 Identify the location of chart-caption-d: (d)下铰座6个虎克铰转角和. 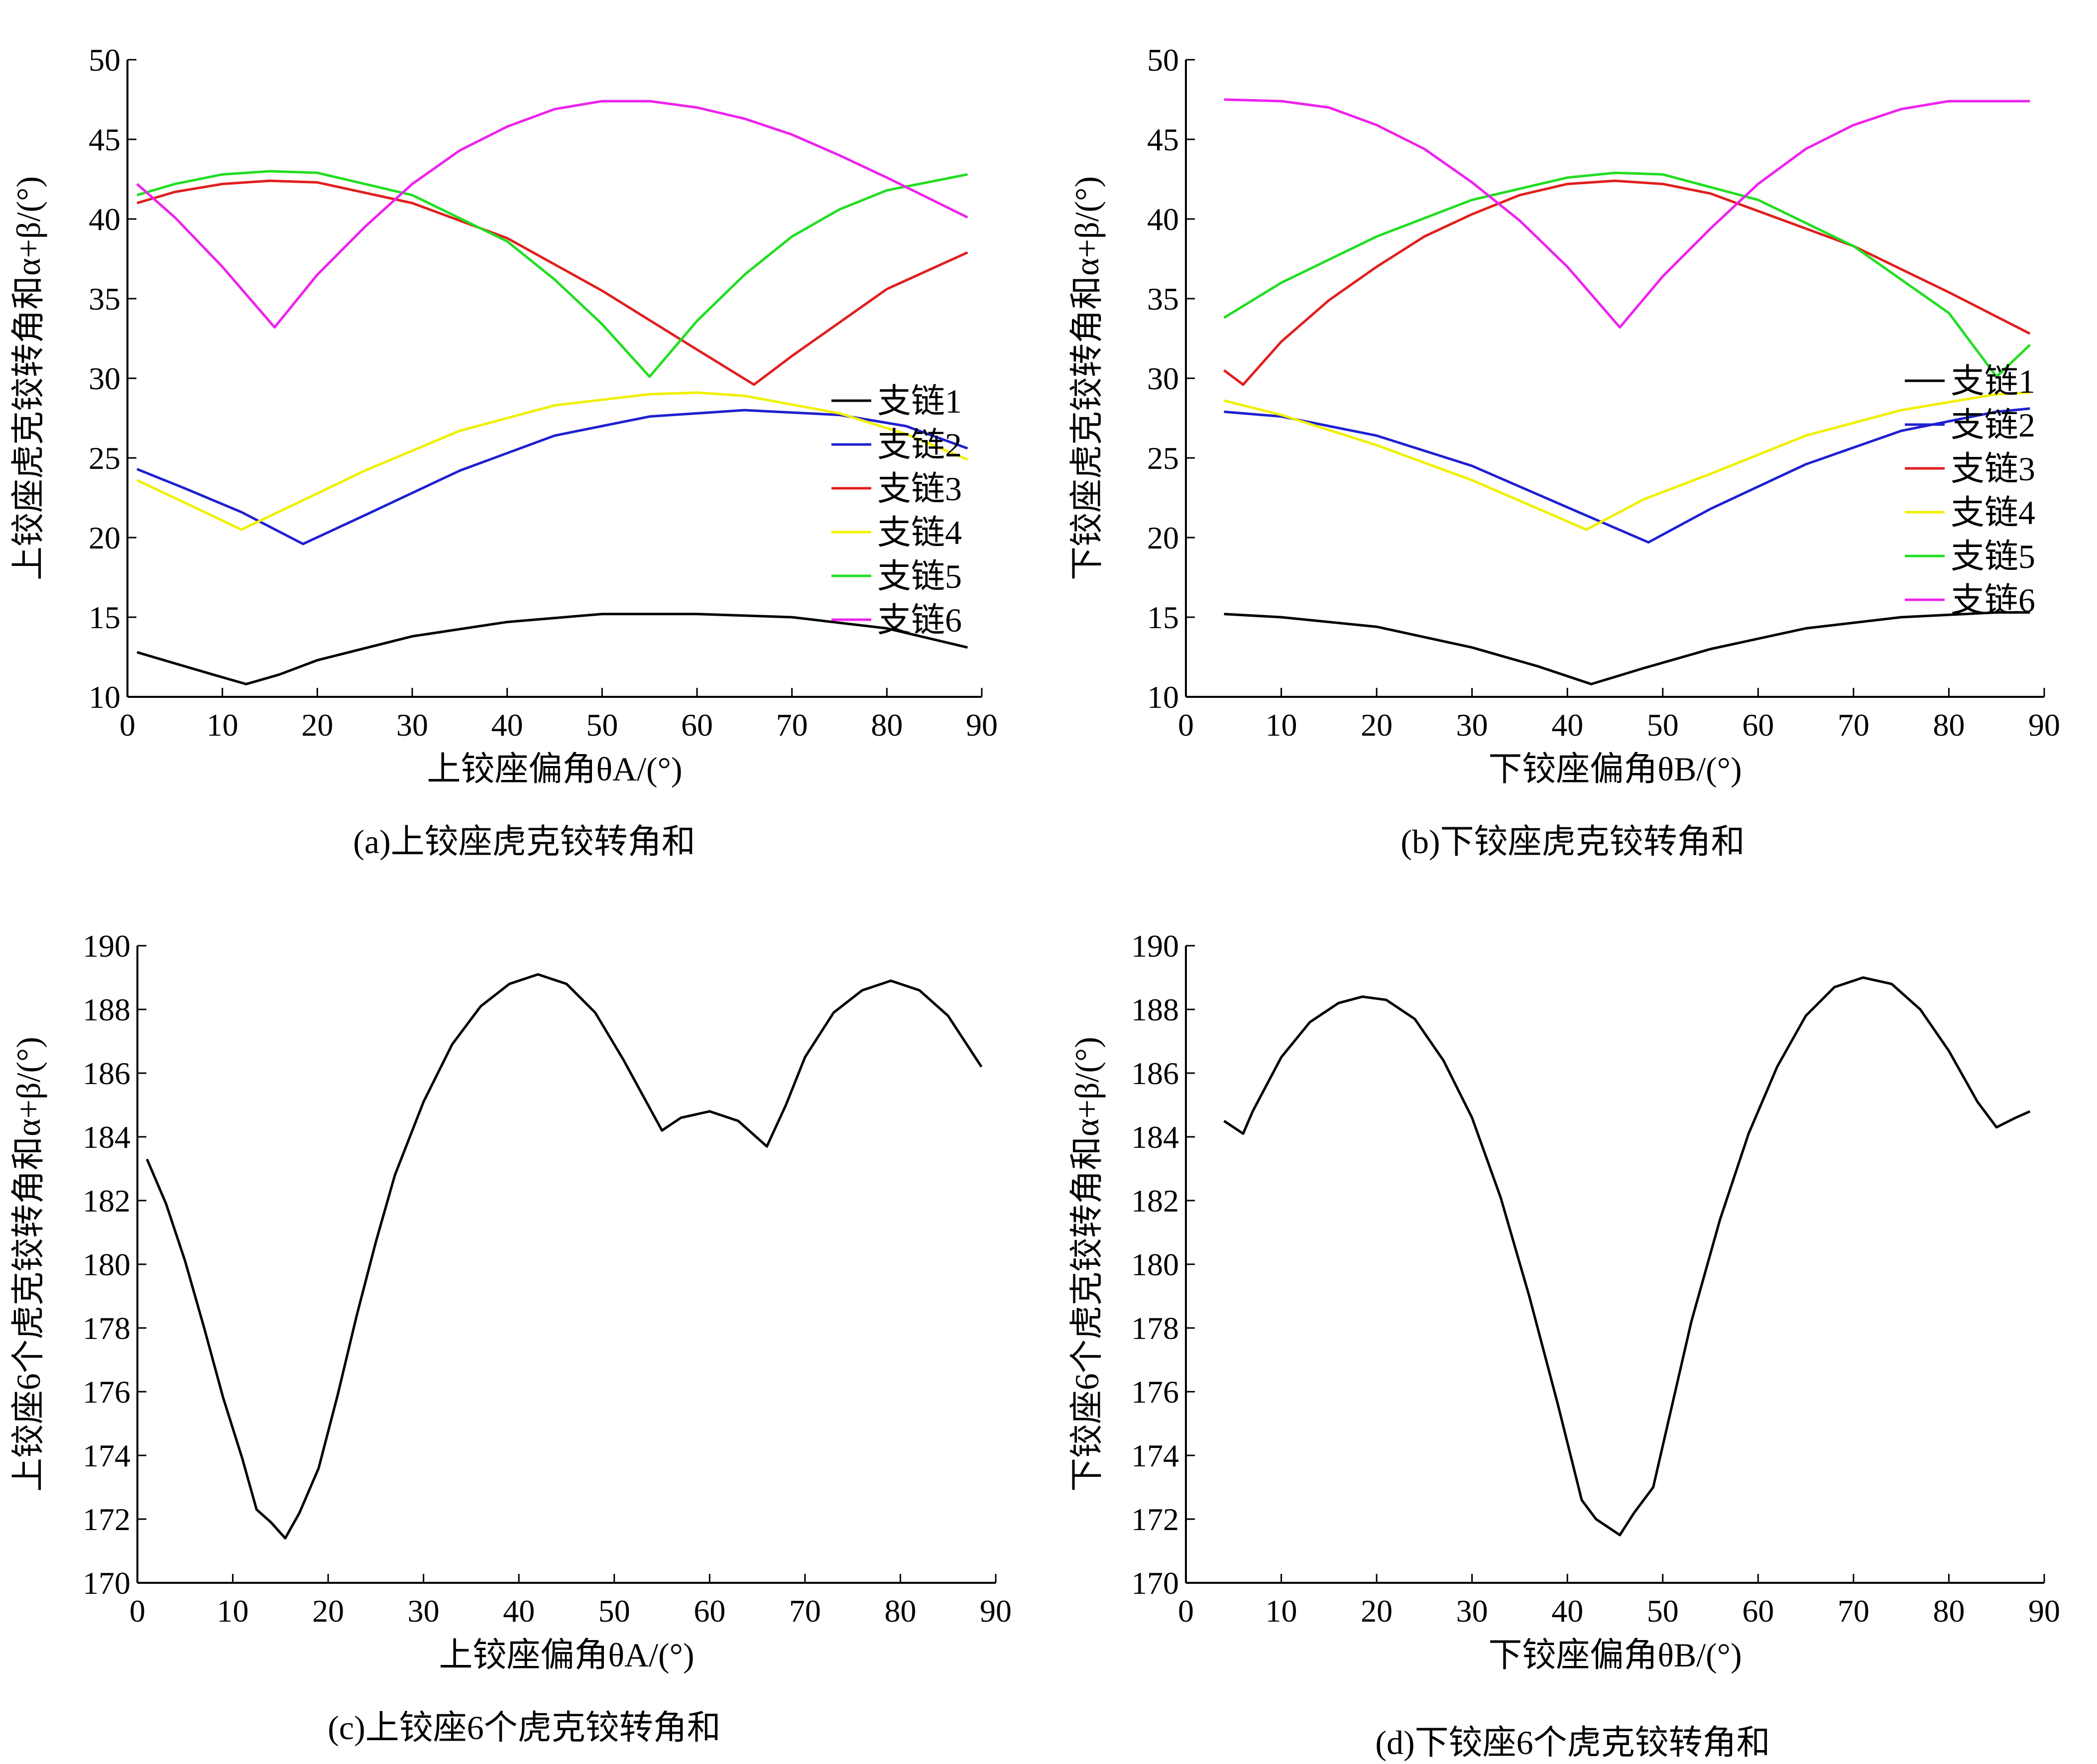
(1573, 1743).